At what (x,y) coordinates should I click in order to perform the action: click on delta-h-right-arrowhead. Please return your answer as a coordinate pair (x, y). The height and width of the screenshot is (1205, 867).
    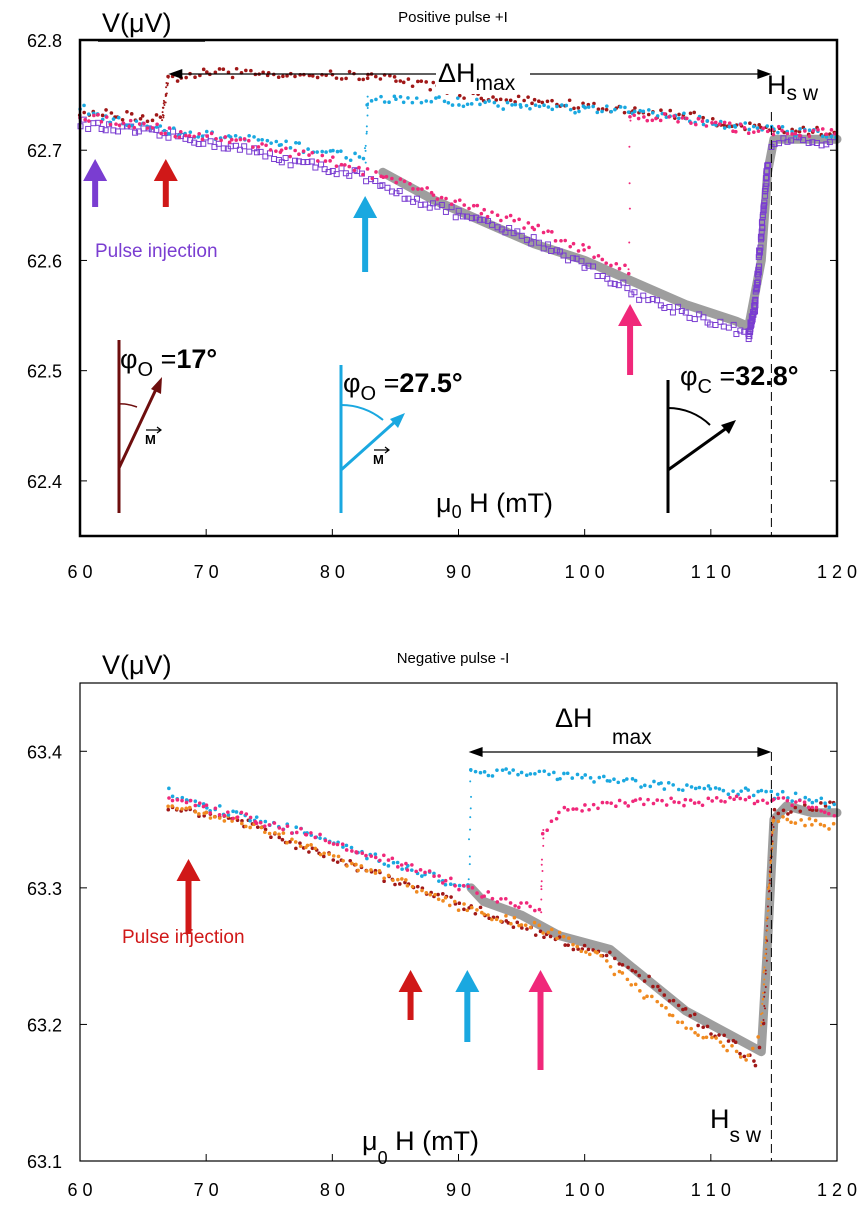
    Looking at the image, I should click on (764, 74).